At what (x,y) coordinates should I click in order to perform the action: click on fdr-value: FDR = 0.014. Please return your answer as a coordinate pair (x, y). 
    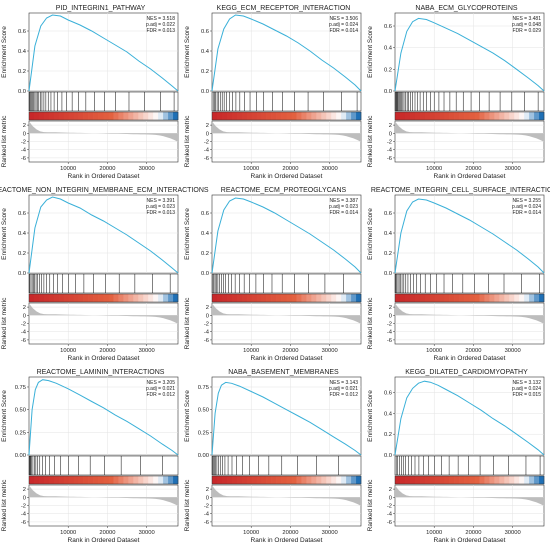
    Looking at the image, I should click on (344, 31).